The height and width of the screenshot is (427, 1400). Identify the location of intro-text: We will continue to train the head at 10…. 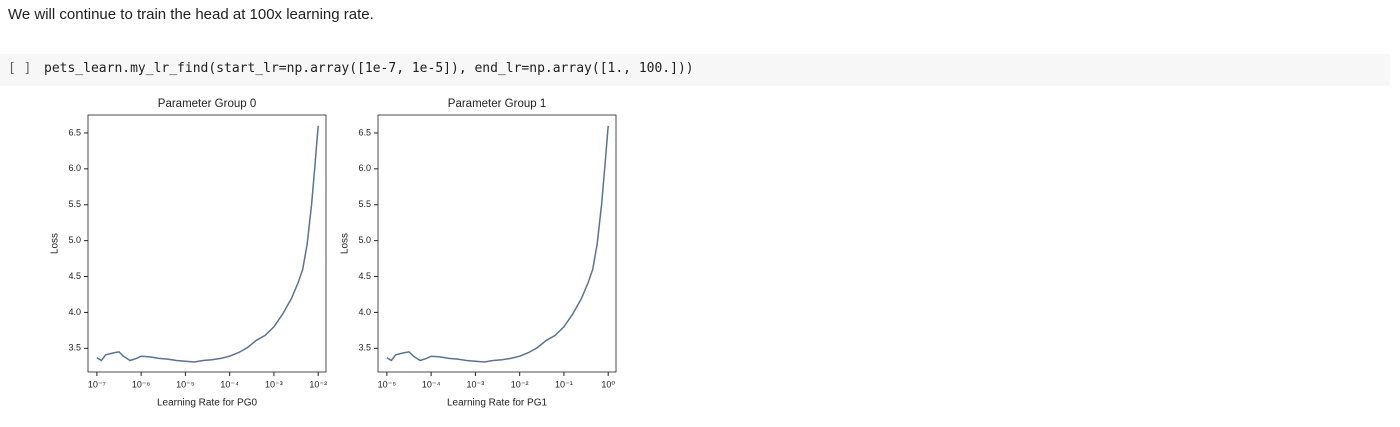
(191, 14).